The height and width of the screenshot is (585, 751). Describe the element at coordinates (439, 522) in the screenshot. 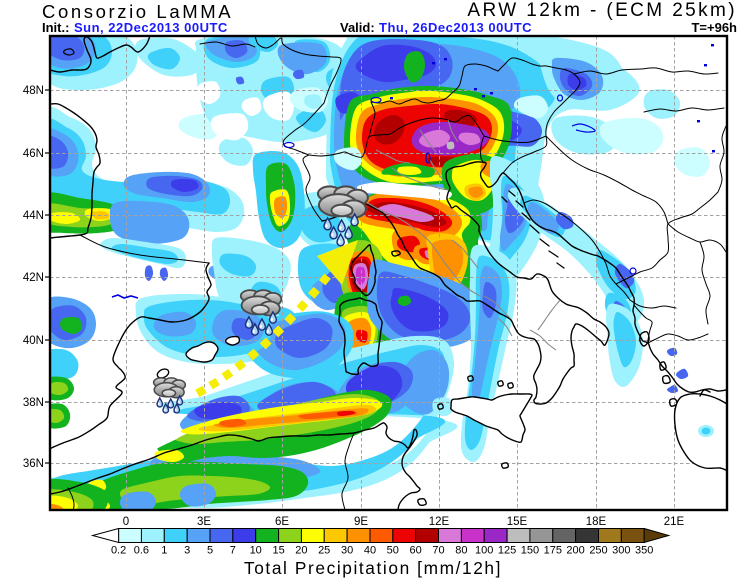

I see `svg-text: 12E` at that location.